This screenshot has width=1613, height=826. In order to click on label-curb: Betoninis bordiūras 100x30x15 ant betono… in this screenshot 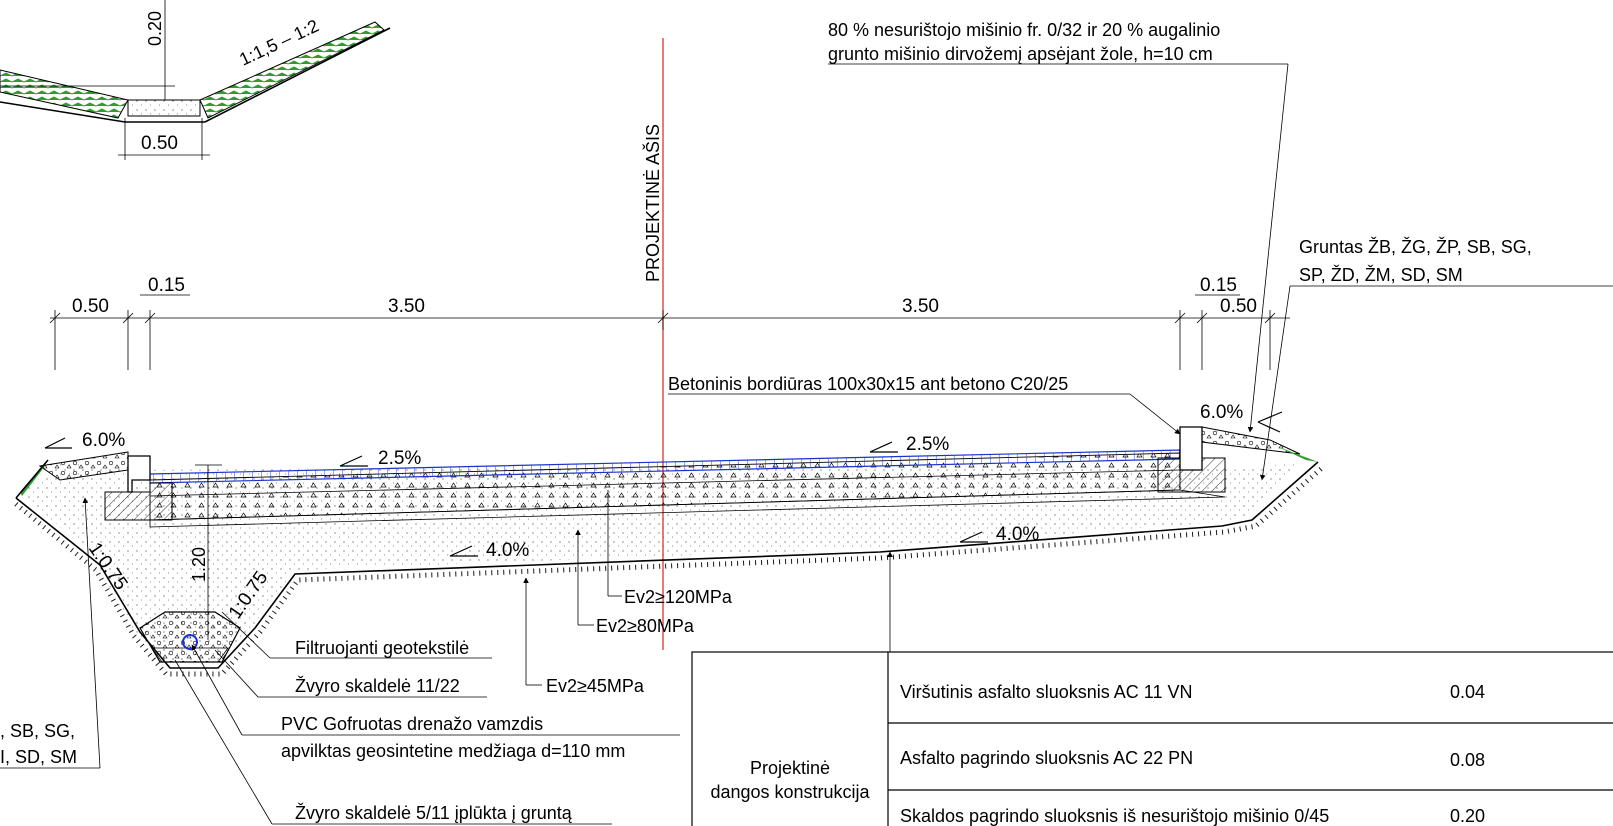, I will do `click(868, 384)`.